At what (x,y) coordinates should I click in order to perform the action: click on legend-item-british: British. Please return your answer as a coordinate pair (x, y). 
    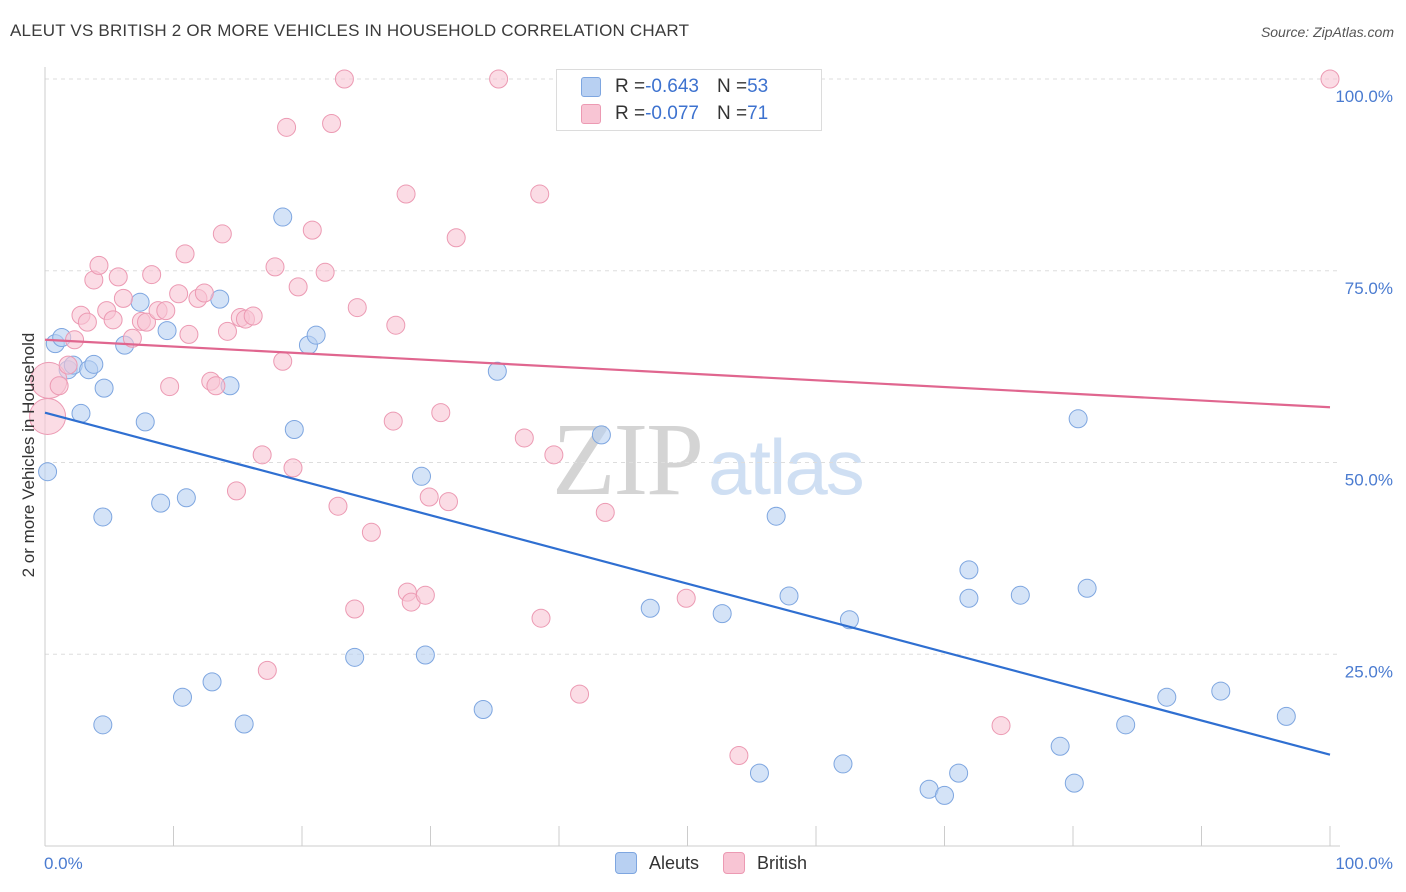
    Looking at the image, I should click on (765, 863).